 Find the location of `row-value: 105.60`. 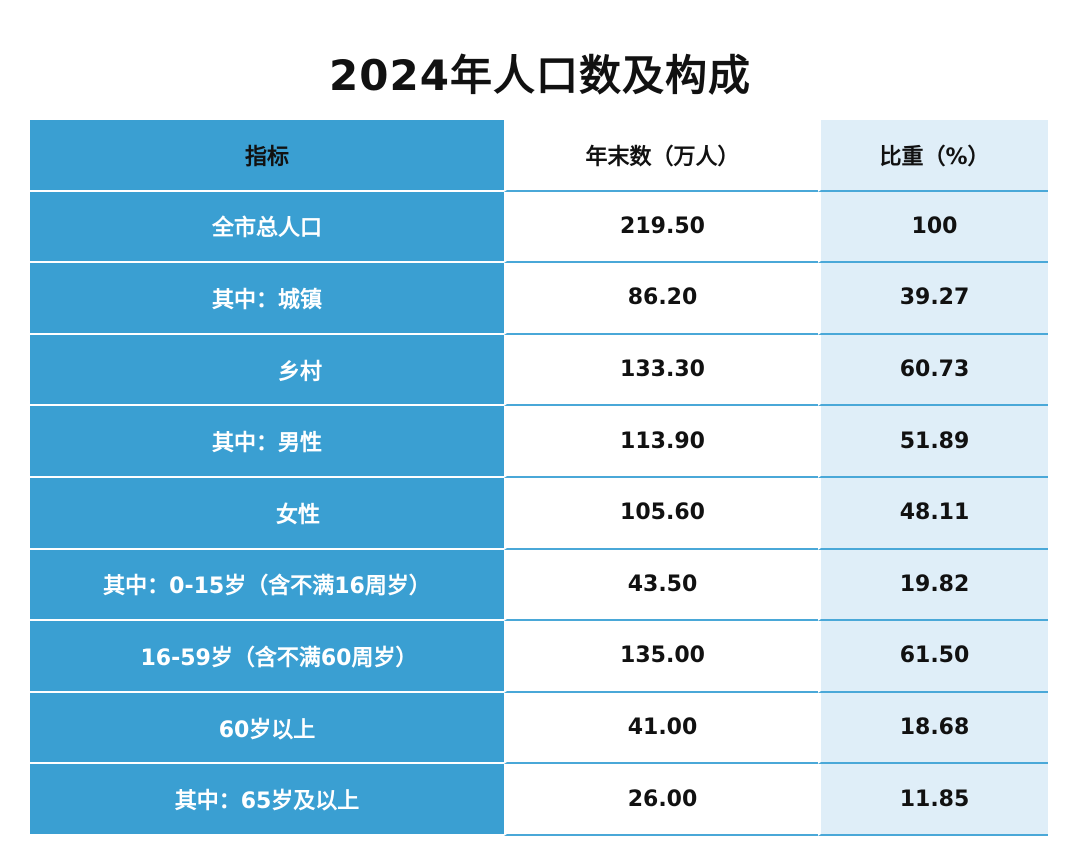

row-value: 105.60 is located at coordinates (661, 513).